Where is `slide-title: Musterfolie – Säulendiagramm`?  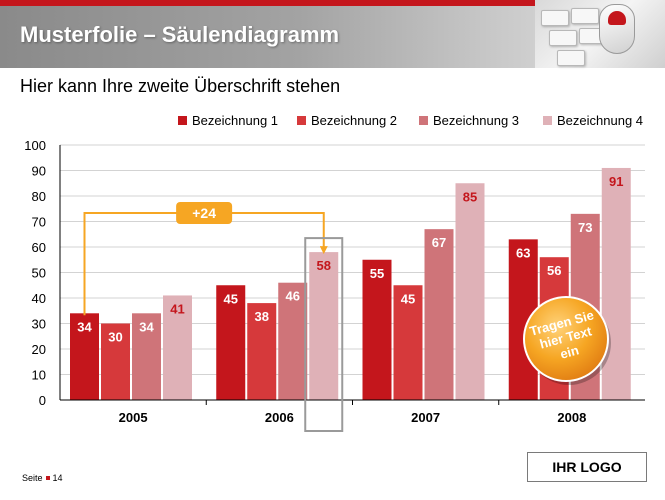
slide-title: Musterfolie – Säulendiagramm is located at coordinates (180, 34).